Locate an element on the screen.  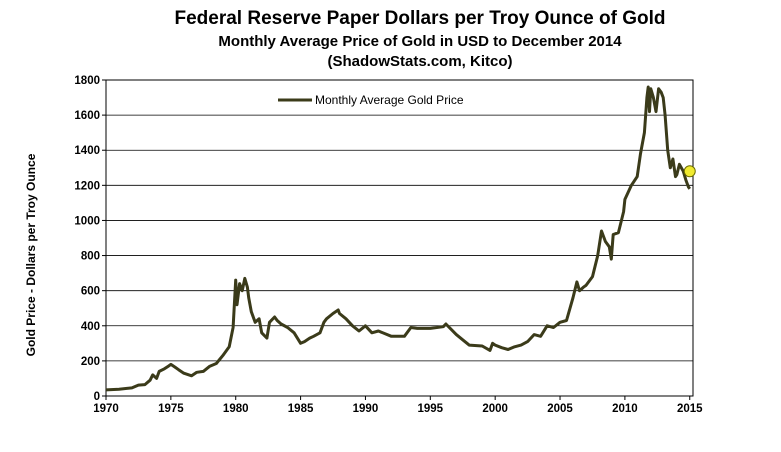
y-tick-label: 1600 is located at coordinates (87, 116).